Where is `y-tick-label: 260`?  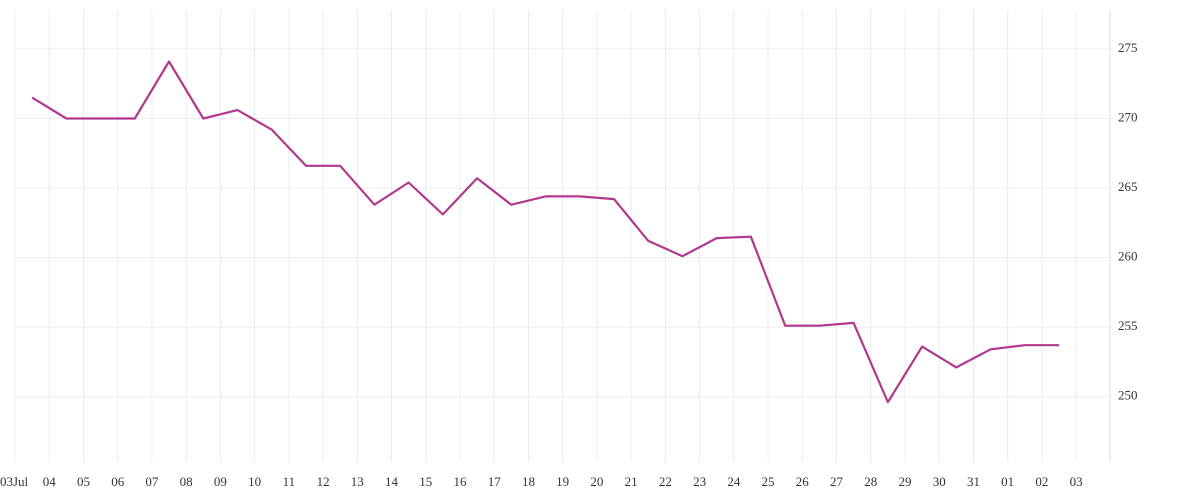 y-tick-label: 260 is located at coordinates (1128, 256).